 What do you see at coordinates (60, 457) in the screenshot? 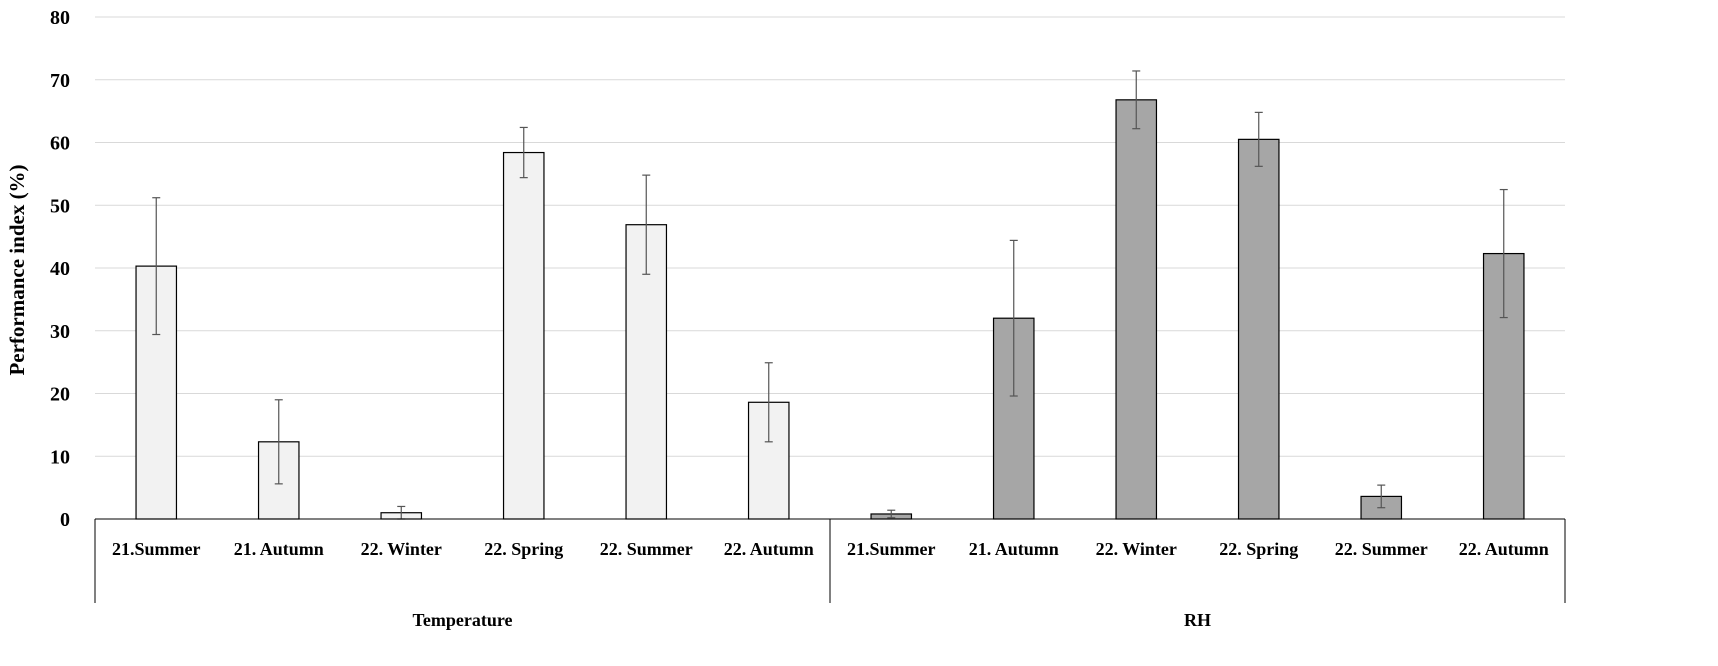
I see `y-tick-label: 10` at bounding box center [60, 457].